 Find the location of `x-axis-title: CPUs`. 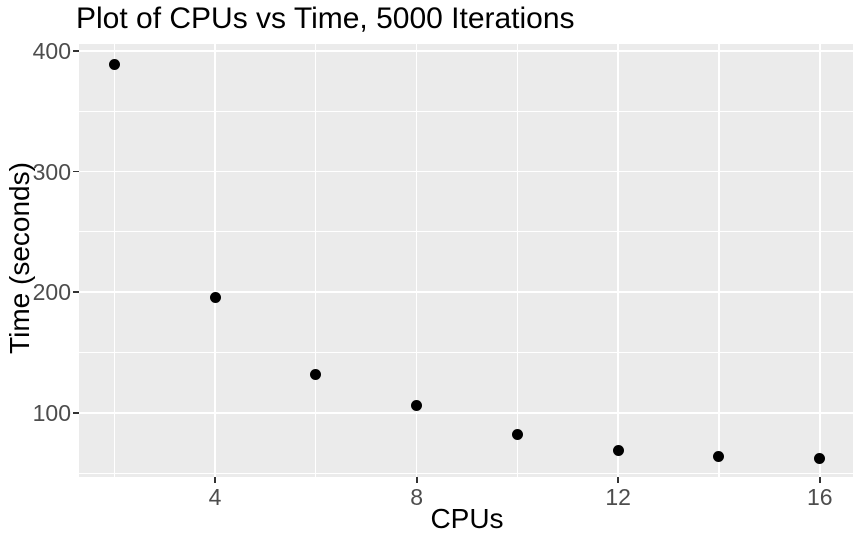

x-axis-title: CPUs is located at coordinates (467, 518).